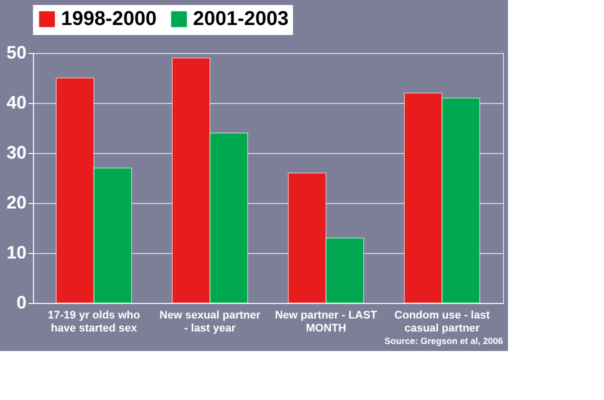  Describe the element at coordinates (16, 252) in the screenshot. I see `y-tick-label: 10` at that location.